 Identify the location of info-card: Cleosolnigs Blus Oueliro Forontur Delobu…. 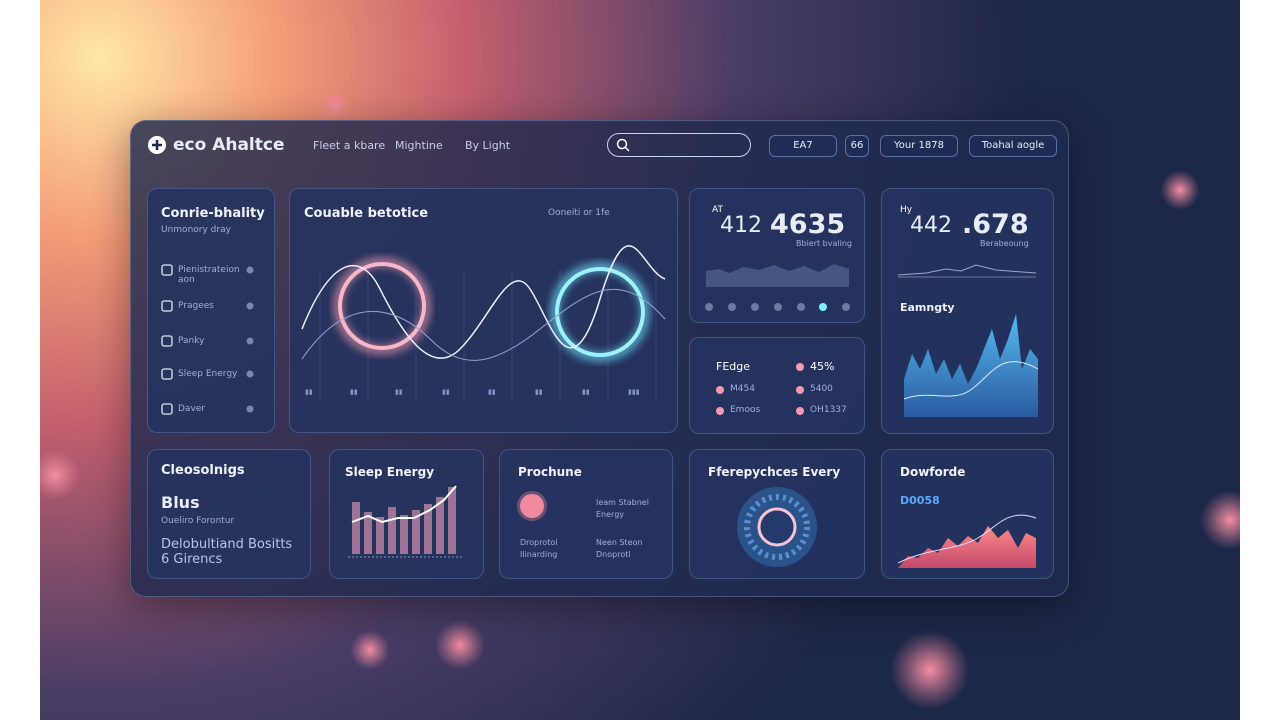
(229, 514).